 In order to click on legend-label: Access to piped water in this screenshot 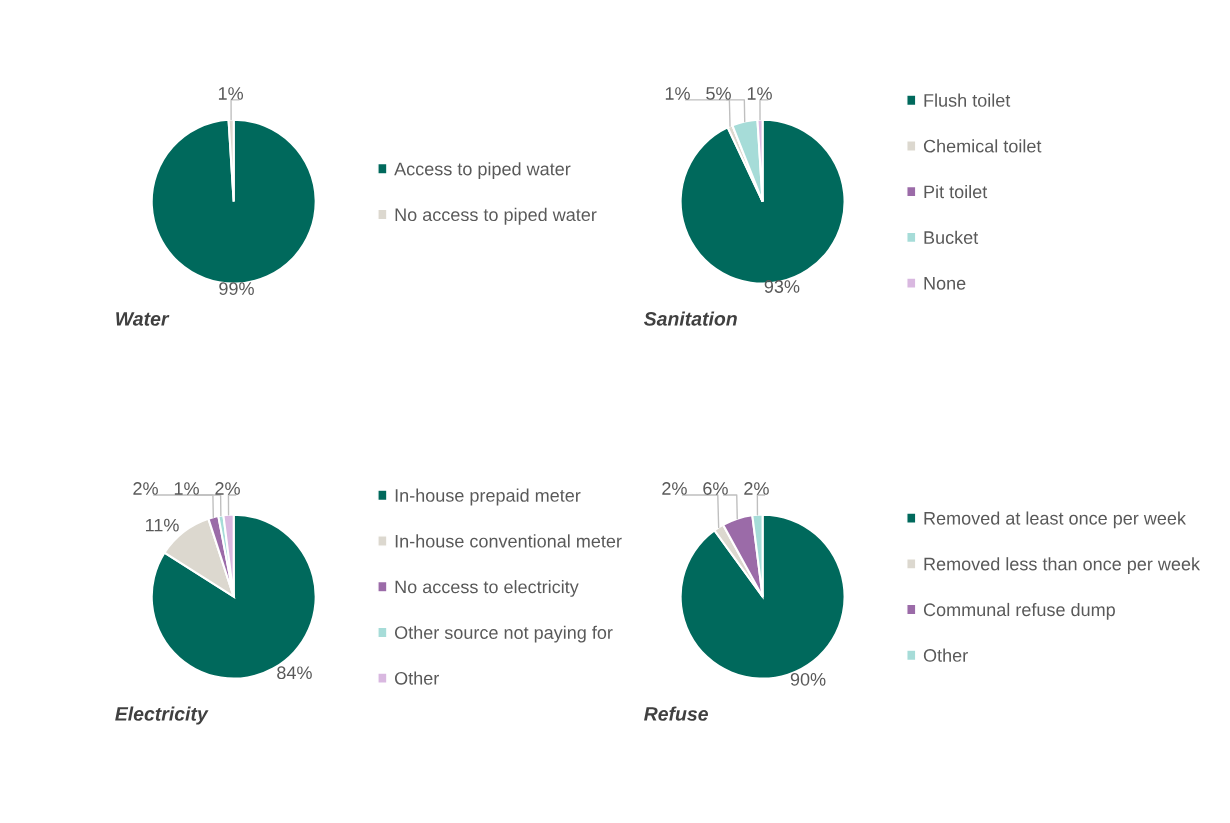, I will do `click(482, 170)`.